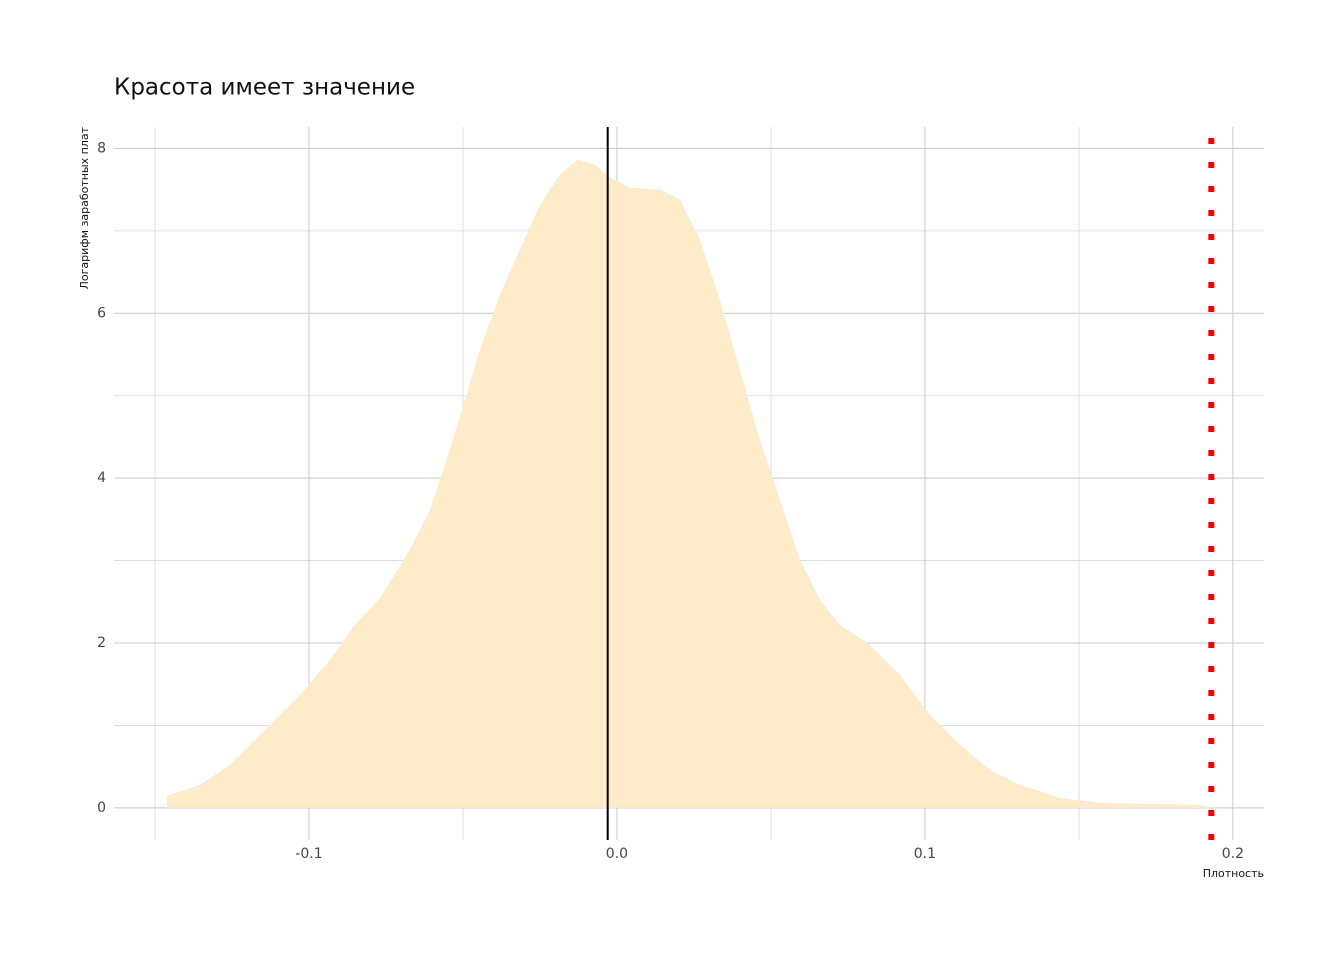 This screenshot has width=1344, height=964. Describe the element at coordinates (101, 643) in the screenshot. I see `y-tick-label: 2` at that location.